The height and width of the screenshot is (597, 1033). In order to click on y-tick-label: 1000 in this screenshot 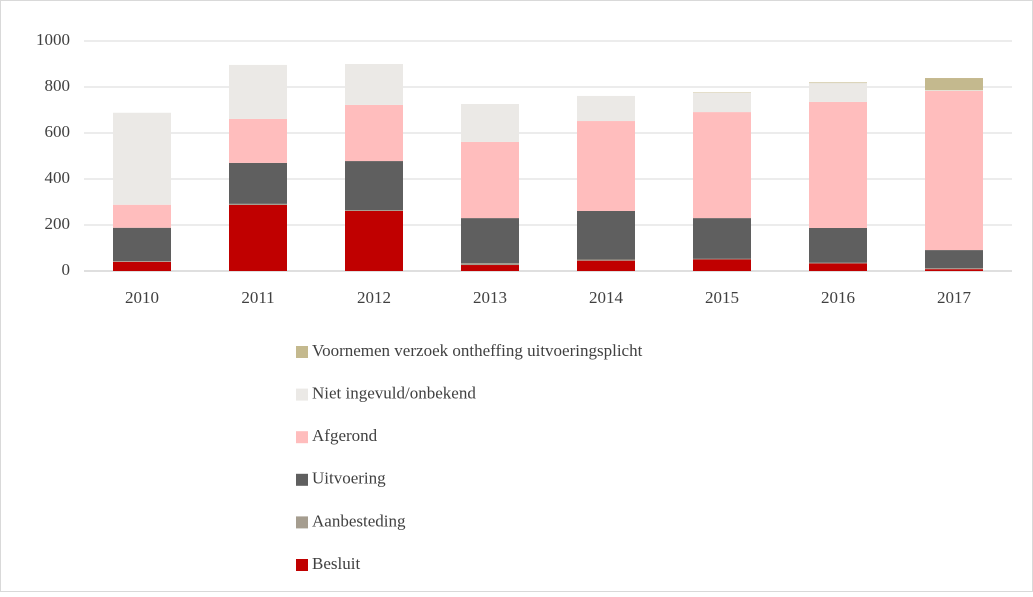, I will do `click(53, 39)`.